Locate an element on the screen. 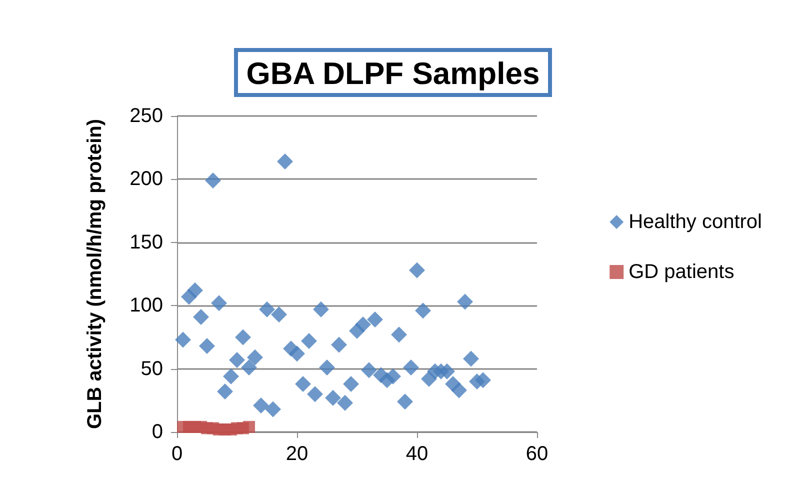 This screenshot has height=494, width=797. y-tick-label: 100 is located at coordinates (146, 305).